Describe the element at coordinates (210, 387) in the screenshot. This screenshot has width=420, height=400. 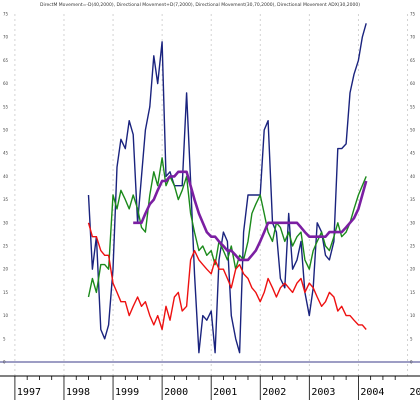
I see `x-axis: 1997 1998 1999 2000 2001 2002 2003 2004 200` at that location.